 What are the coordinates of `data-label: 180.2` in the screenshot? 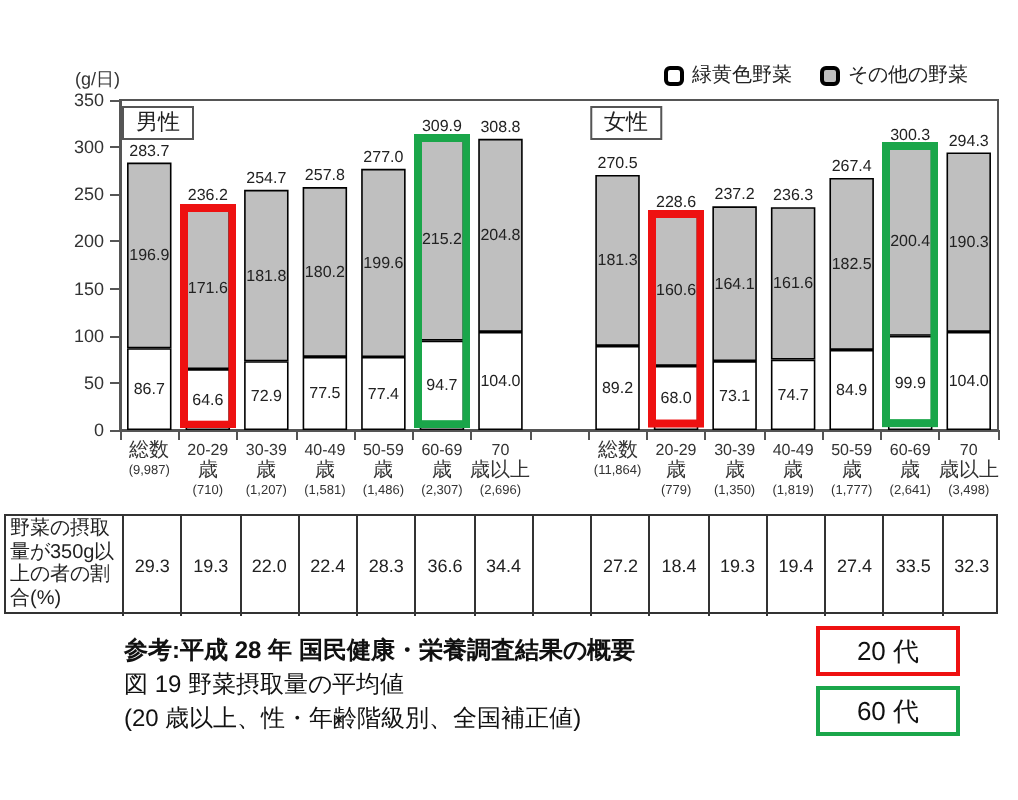 It's located at (325, 271).